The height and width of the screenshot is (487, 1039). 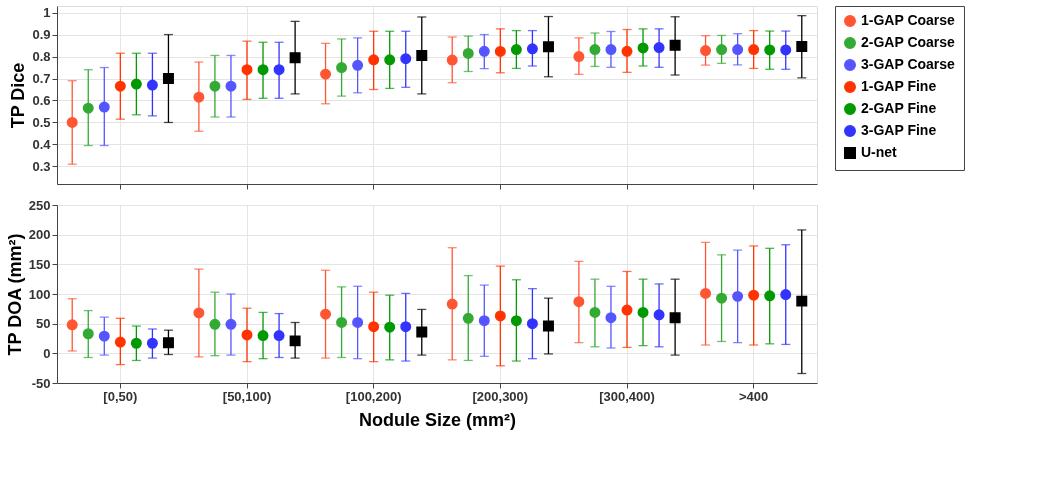 What do you see at coordinates (41, 383) in the screenshot?
I see `y-tick-label: -50` at bounding box center [41, 383].